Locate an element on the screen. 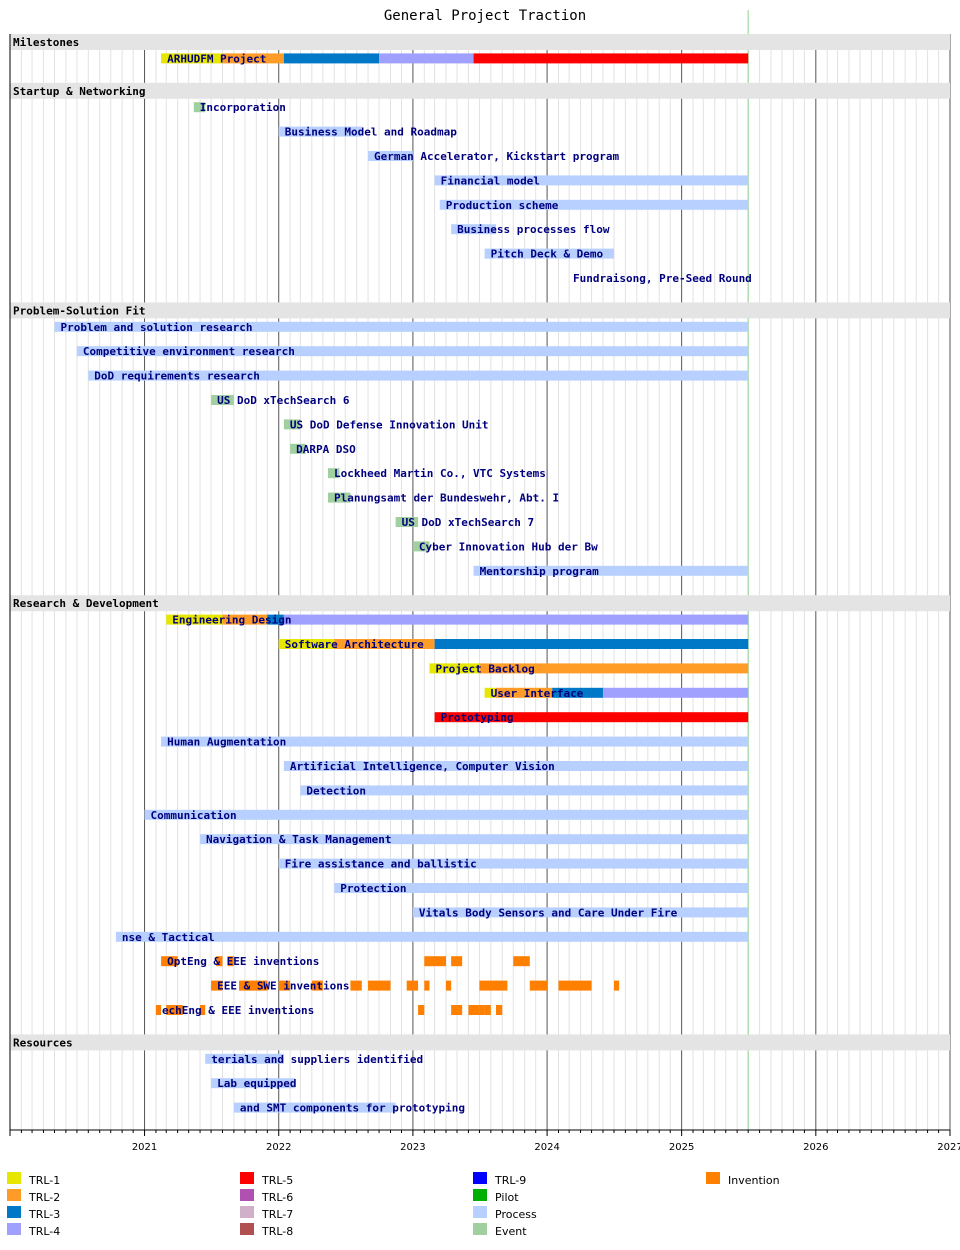 The image size is (960, 1250). x-tick-label: 2024 is located at coordinates (546, 1147).